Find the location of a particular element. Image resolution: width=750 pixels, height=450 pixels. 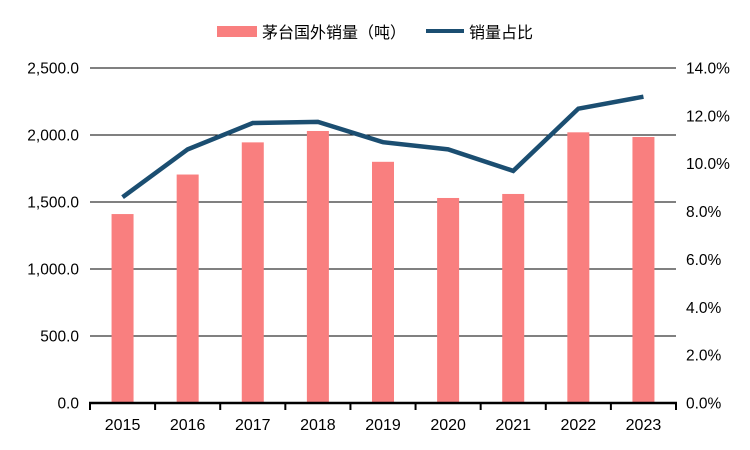

right-axis-label: 12.0% is located at coordinates (708, 116).